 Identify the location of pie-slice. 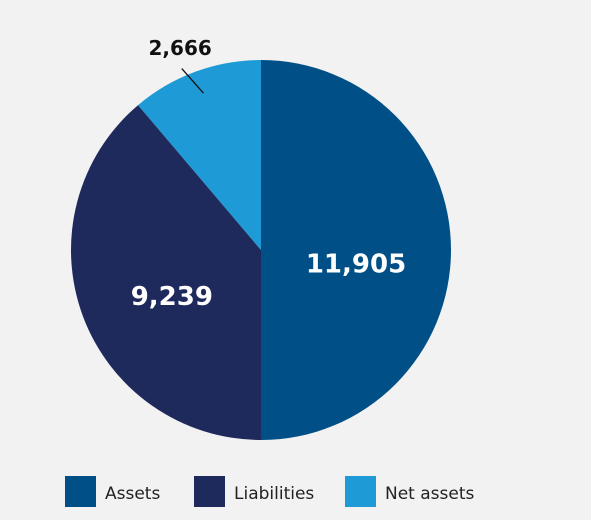
(199, 155).